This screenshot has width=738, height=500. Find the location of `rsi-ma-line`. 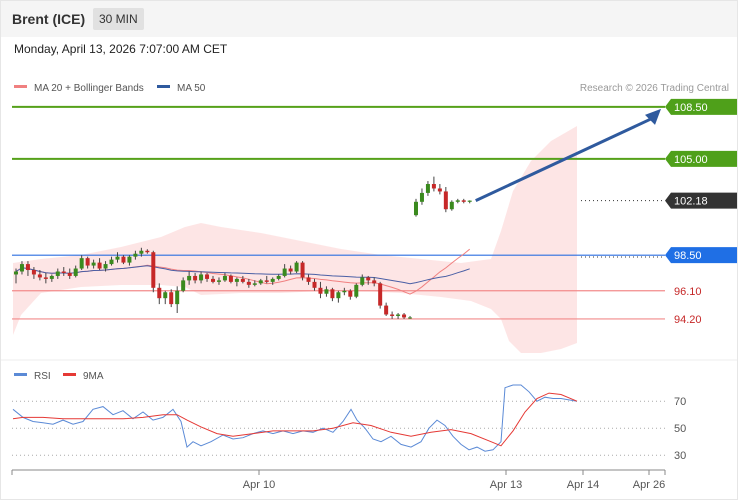

rsi-ma-line is located at coordinates (295, 419).